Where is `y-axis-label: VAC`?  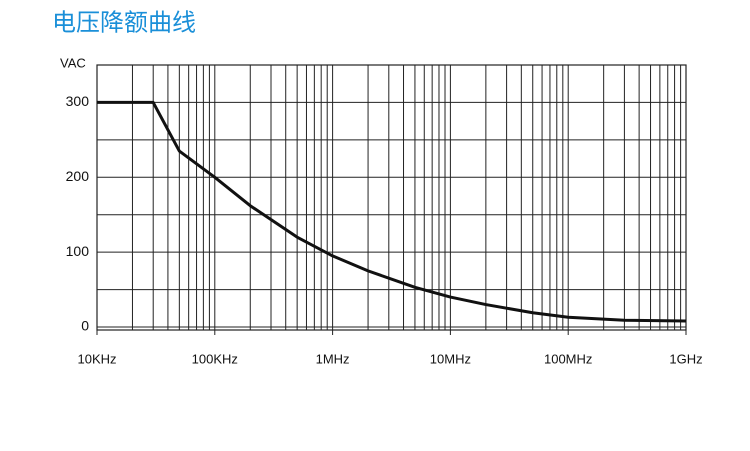
y-axis-label: VAC is located at coordinates (73, 62).